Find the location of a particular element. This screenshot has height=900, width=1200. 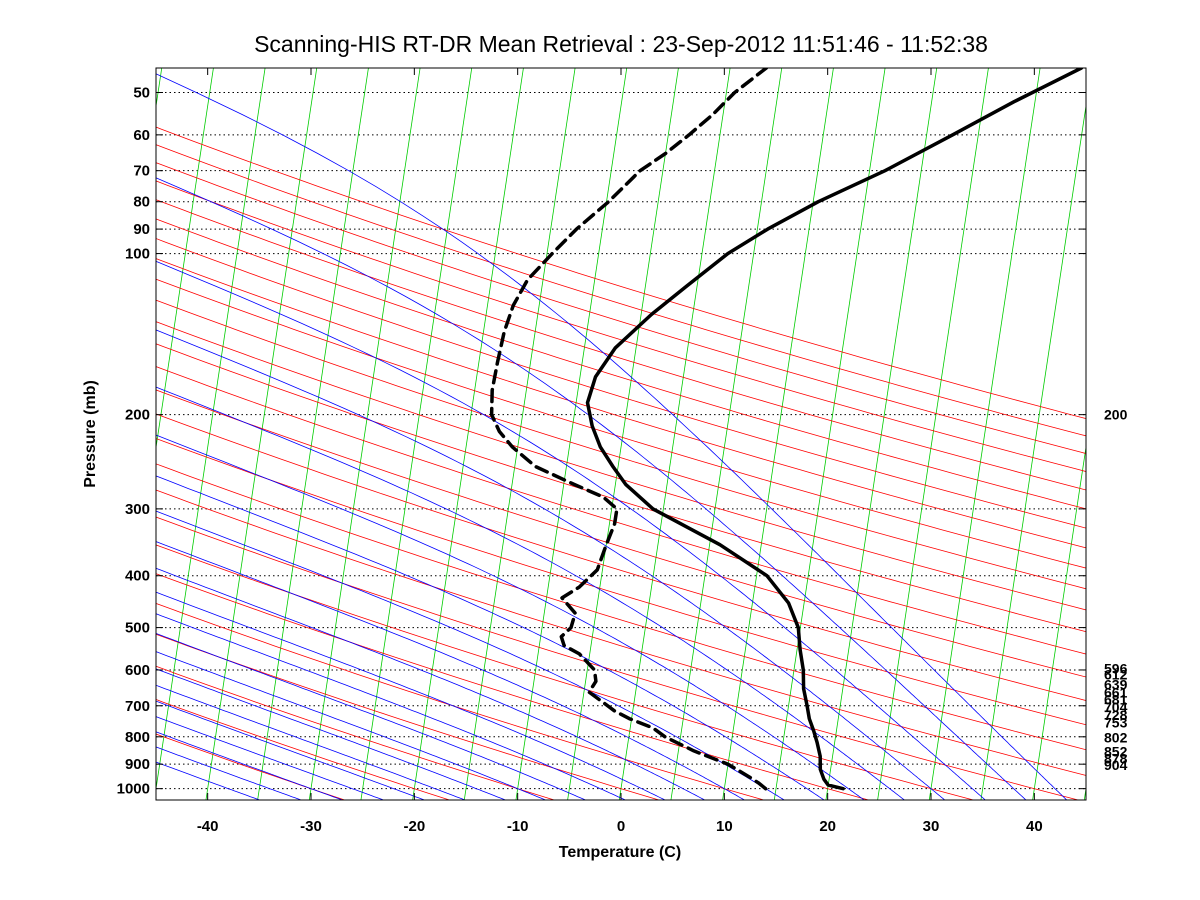

y-tick-label: 800 is located at coordinates (137, 737).